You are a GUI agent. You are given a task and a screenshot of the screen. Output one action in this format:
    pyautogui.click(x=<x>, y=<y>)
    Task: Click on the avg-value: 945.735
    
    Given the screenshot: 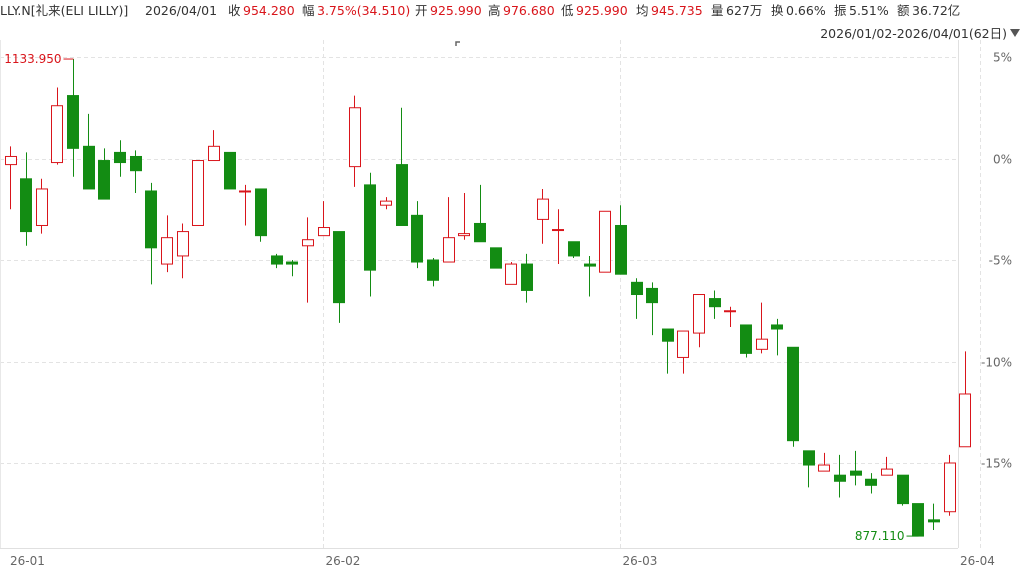 What is the action you would take?
    pyautogui.click(x=677, y=10)
    